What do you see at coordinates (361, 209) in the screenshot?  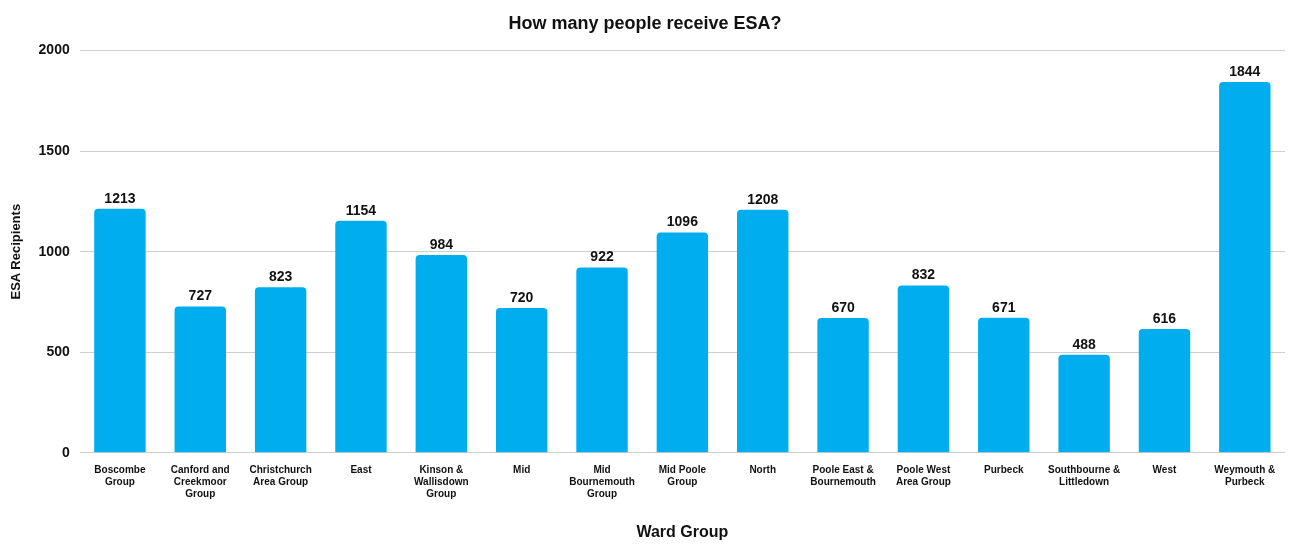 I see `data-label: 1154` at bounding box center [361, 209].